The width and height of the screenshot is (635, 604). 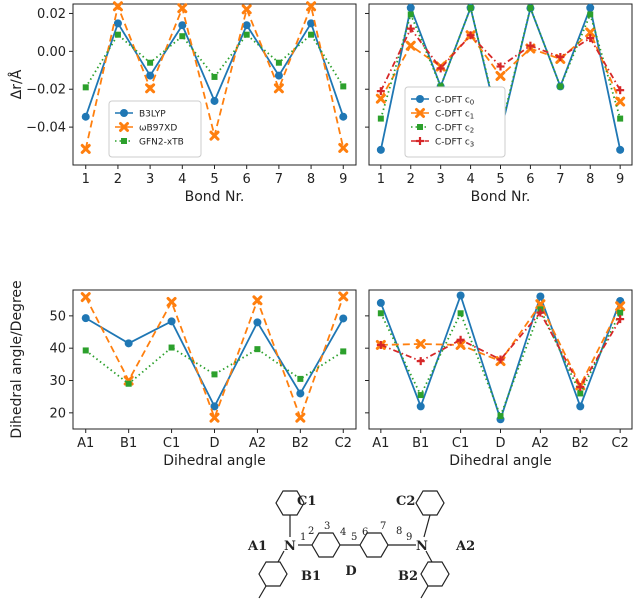 I want to click on legend: C-DFT c0 C-DFT c1 C-DFT c2 C-DFT c3, so click(x=455, y=122).